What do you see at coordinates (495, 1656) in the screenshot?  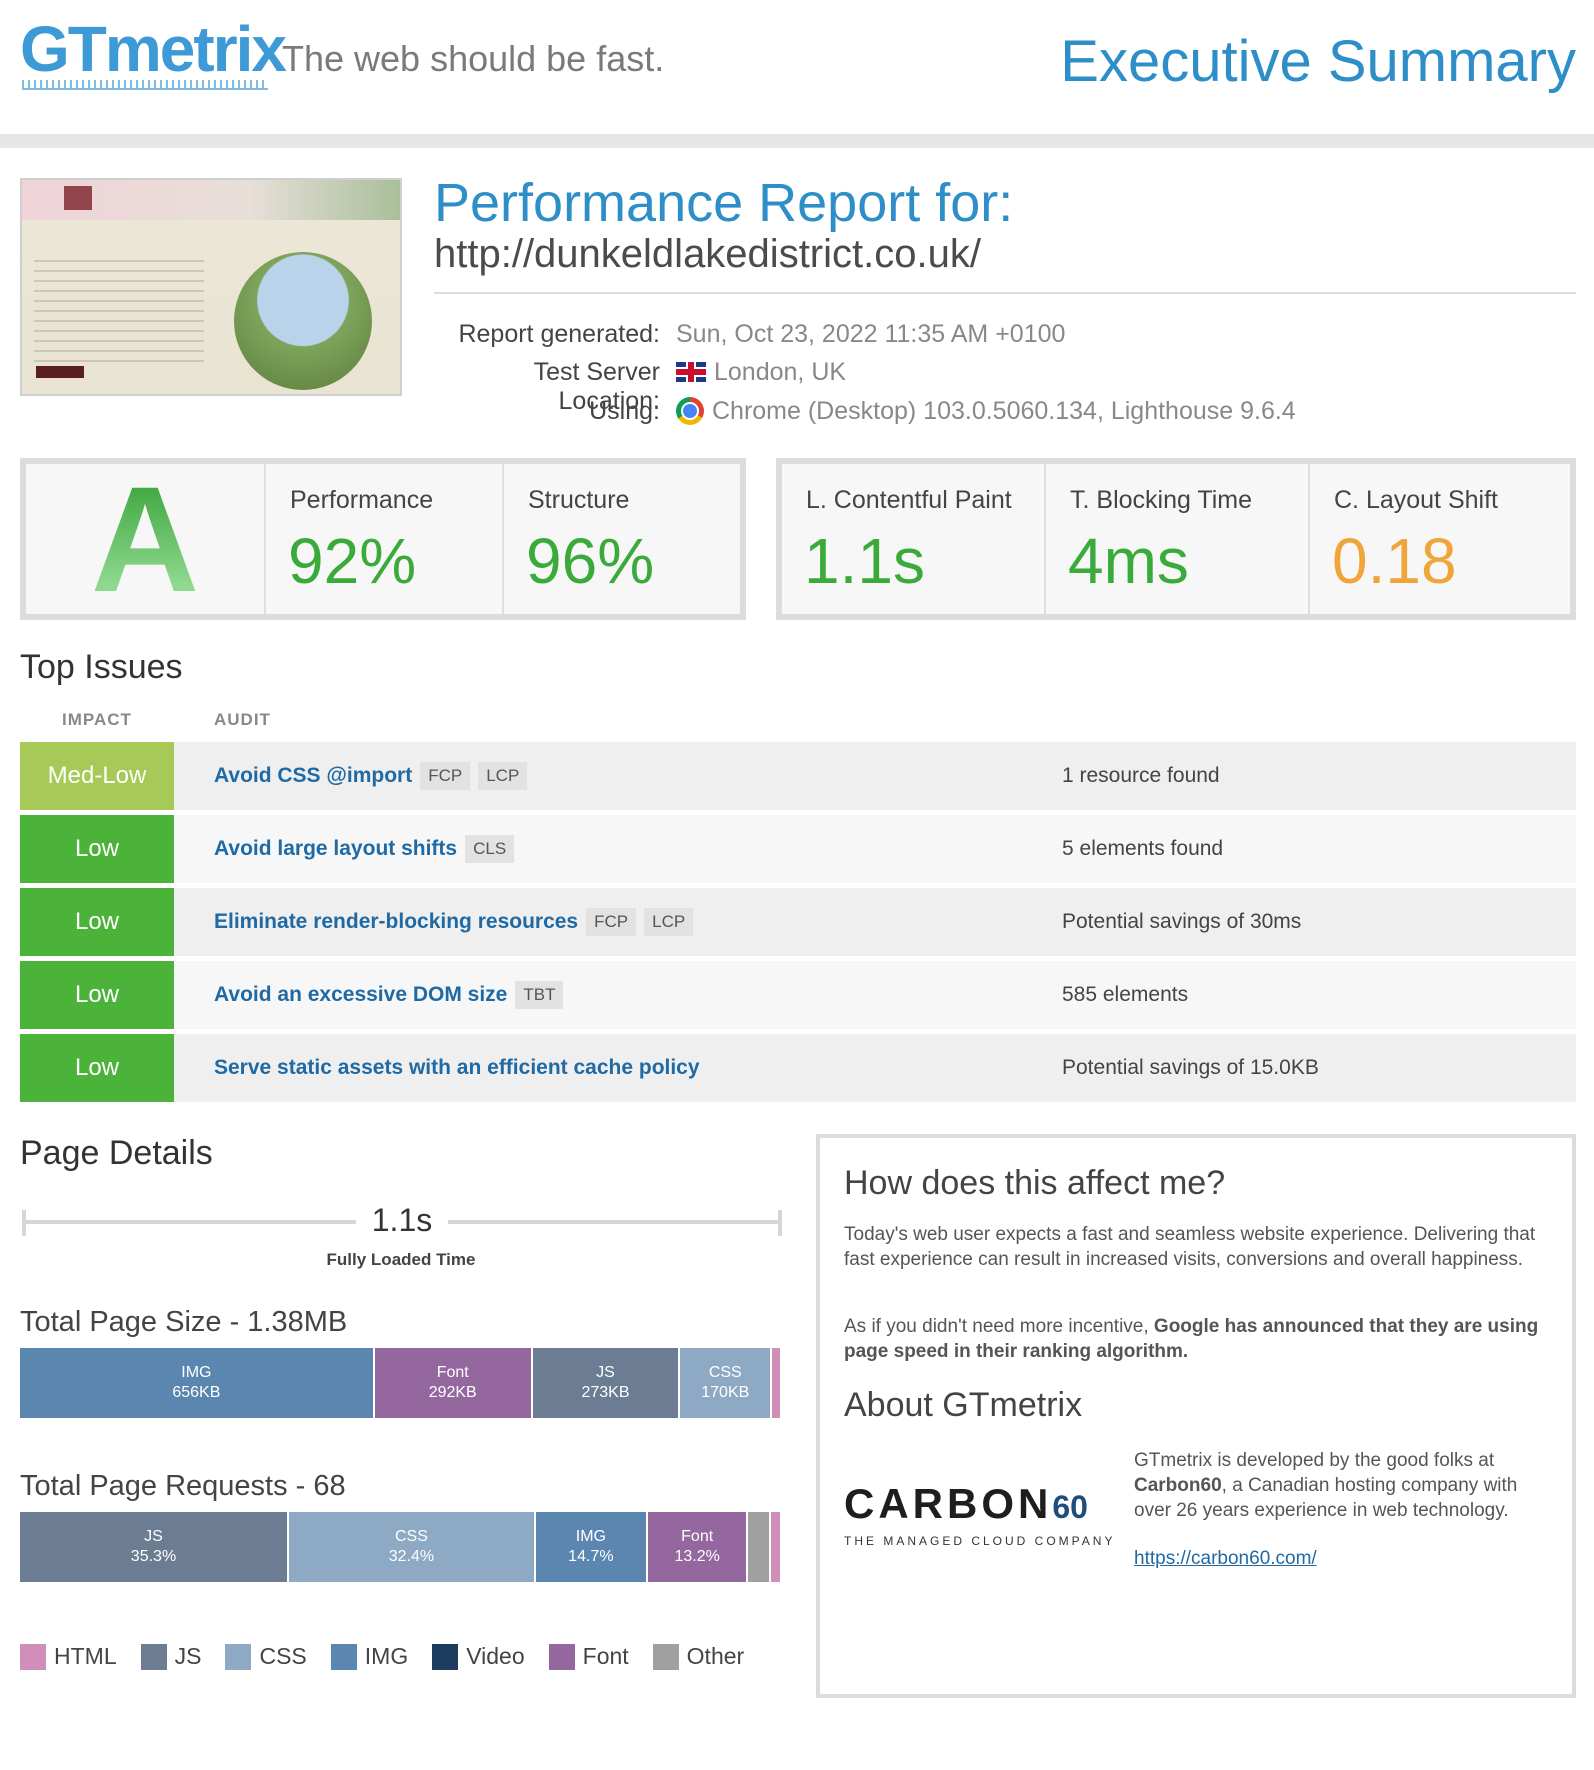 I see `legend-label: Video` at bounding box center [495, 1656].